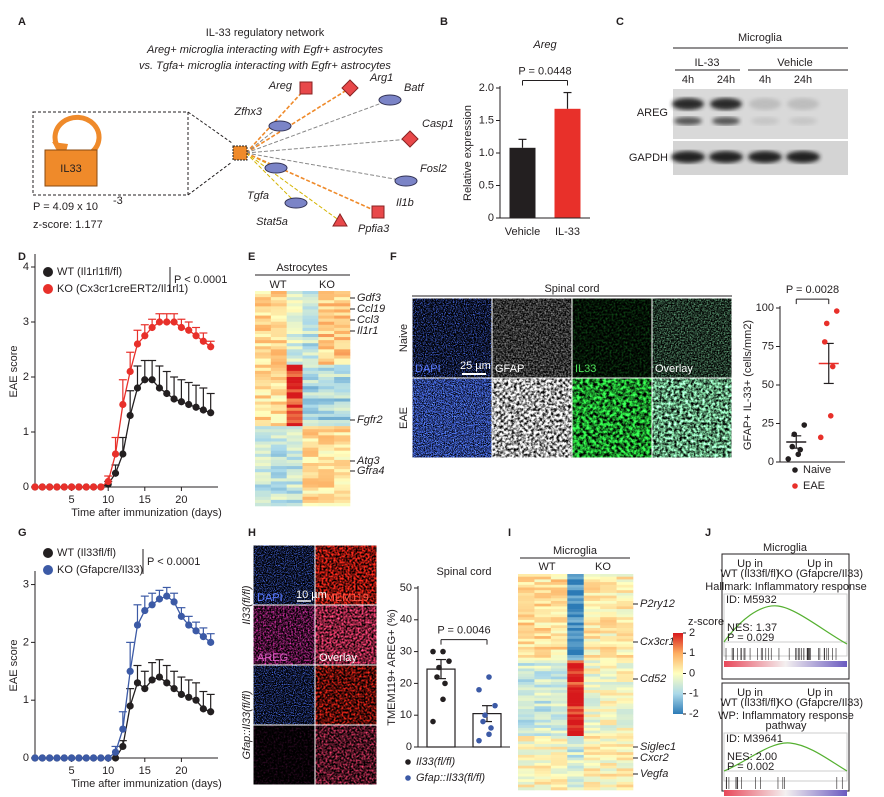 Image resolution: width=884 pixels, height=797 pixels. What do you see at coordinates (509, 369) in the screenshot?
I see `channel-label: GFAP` at bounding box center [509, 369].